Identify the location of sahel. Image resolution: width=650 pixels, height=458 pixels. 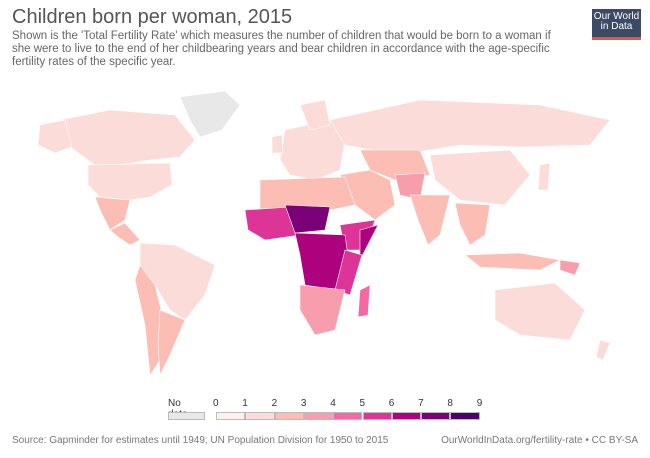
(307, 219).